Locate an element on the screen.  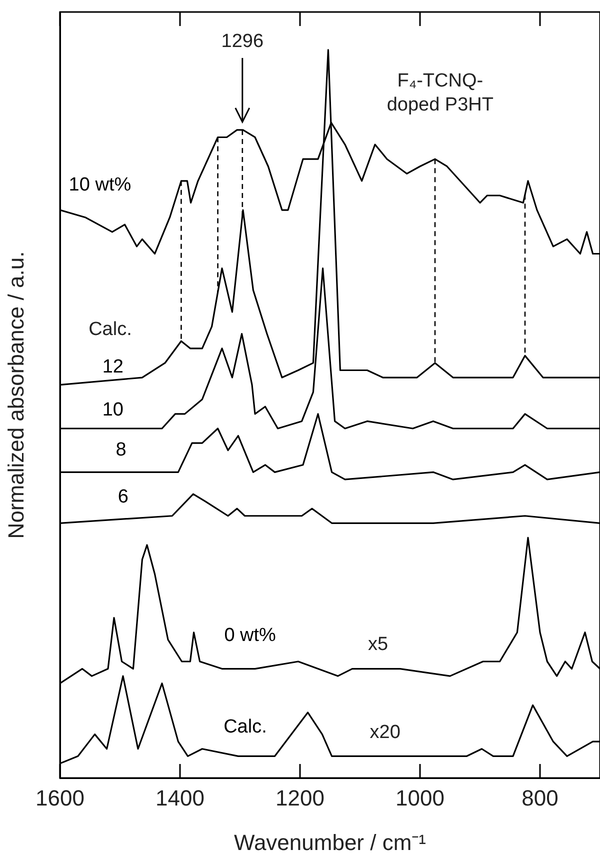
annotation: Calc. is located at coordinates (110, 329).